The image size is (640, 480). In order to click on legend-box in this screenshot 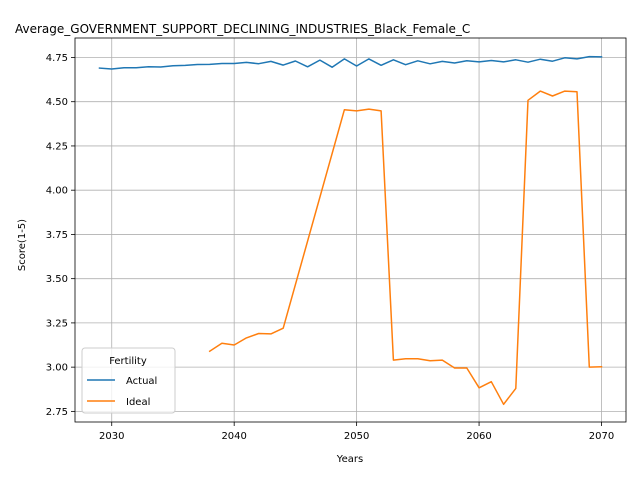, I will do `click(128, 380)`.